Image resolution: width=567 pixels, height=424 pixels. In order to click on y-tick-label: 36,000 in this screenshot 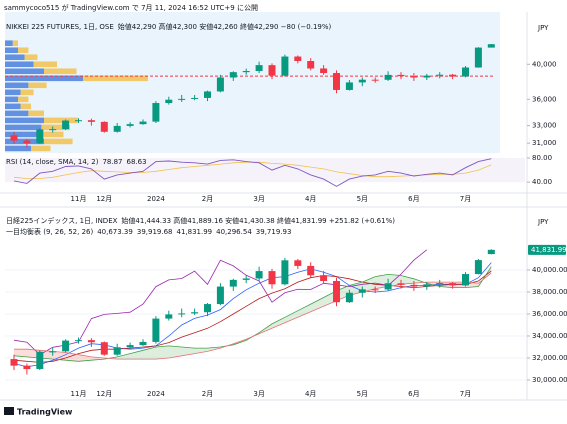, I will do `click(544, 99)`.